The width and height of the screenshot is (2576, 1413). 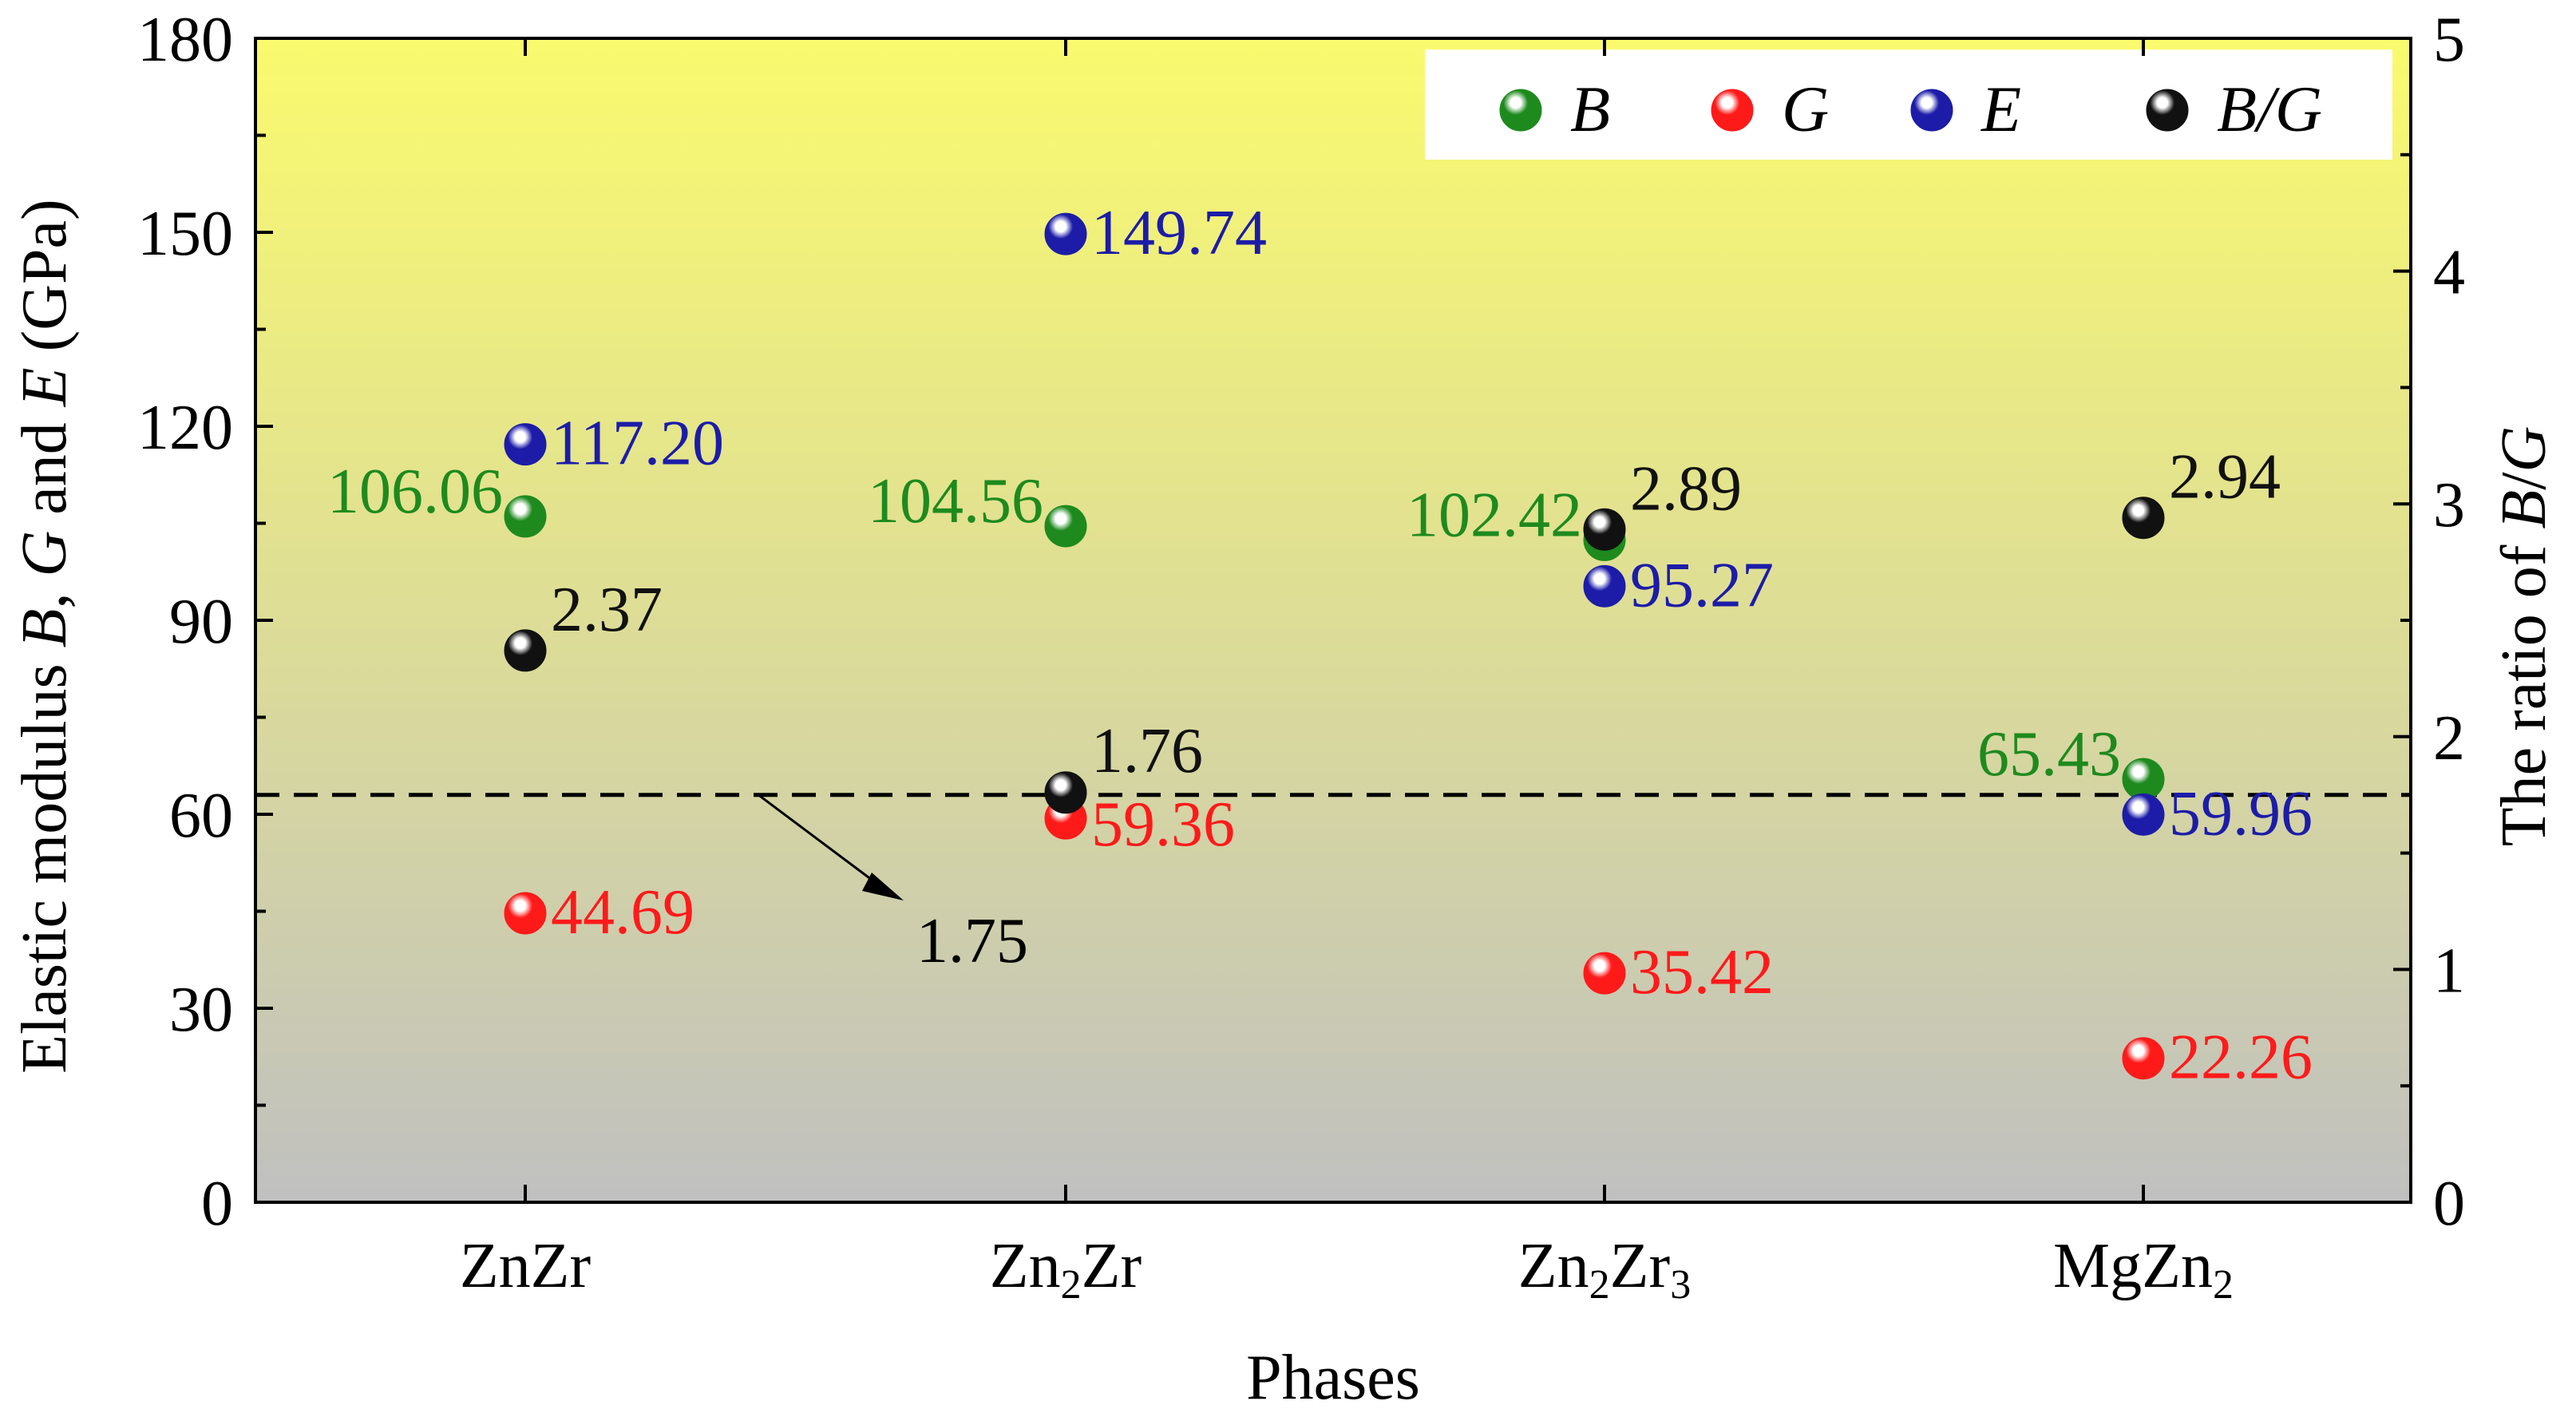 What do you see at coordinates (2269, 109) in the screenshot?
I see `legend-label-b-g: B/G` at bounding box center [2269, 109].